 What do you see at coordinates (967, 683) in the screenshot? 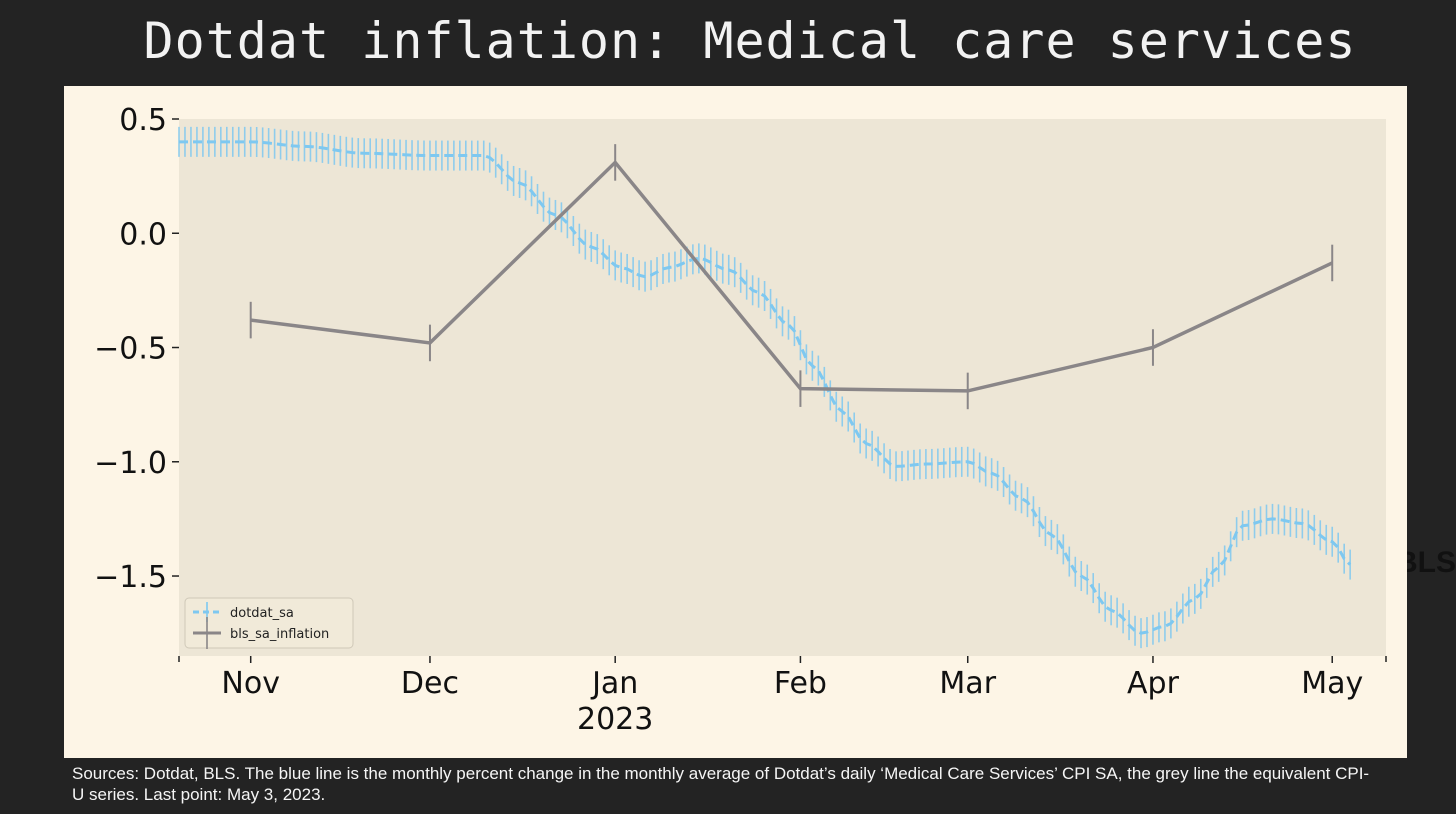
I see `x-tick-label: Mar` at bounding box center [967, 683].